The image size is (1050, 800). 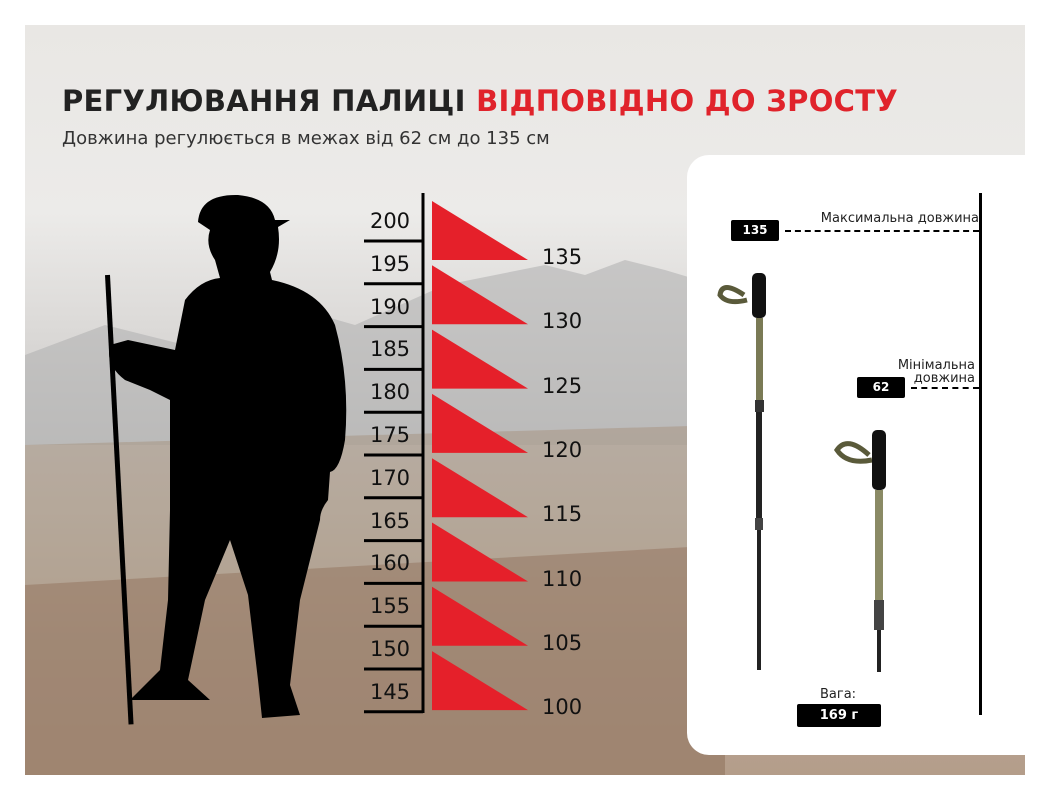 I want to click on trekking-poles-icon, so click(x=801, y=472).